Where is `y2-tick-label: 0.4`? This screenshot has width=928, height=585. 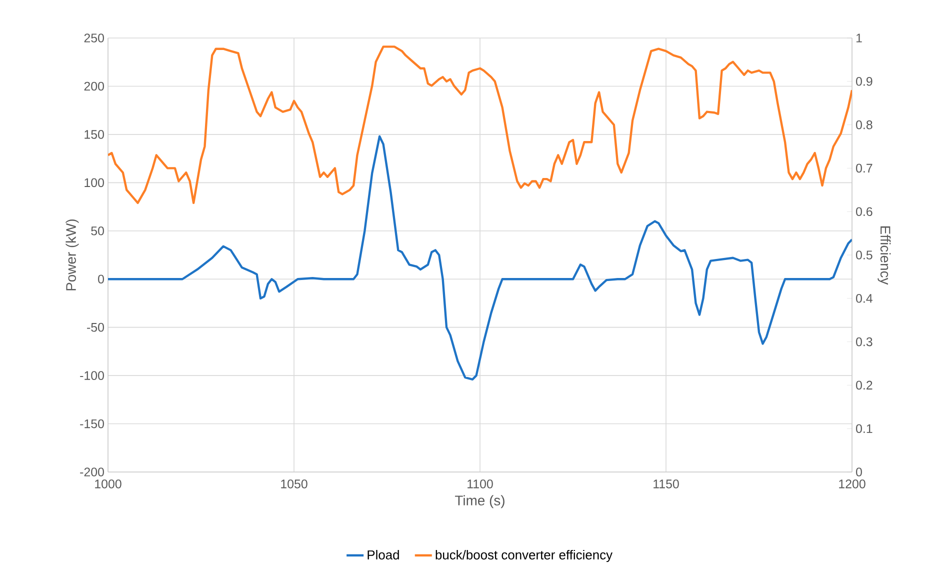
y2-tick-label: 0.4 is located at coordinates (864, 298).